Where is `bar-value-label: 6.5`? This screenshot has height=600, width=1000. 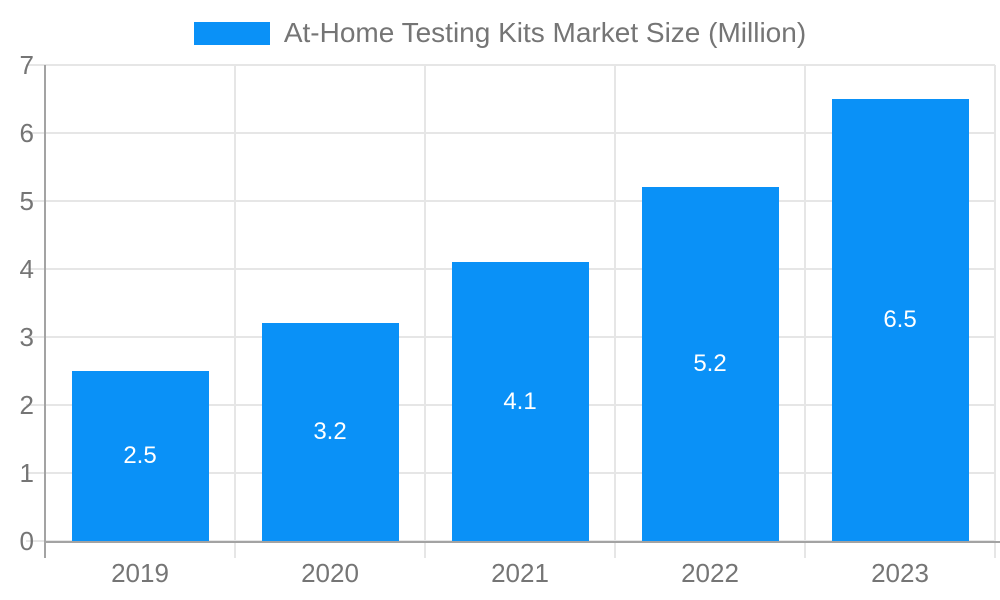 bar-value-label: 6.5 is located at coordinates (900, 319).